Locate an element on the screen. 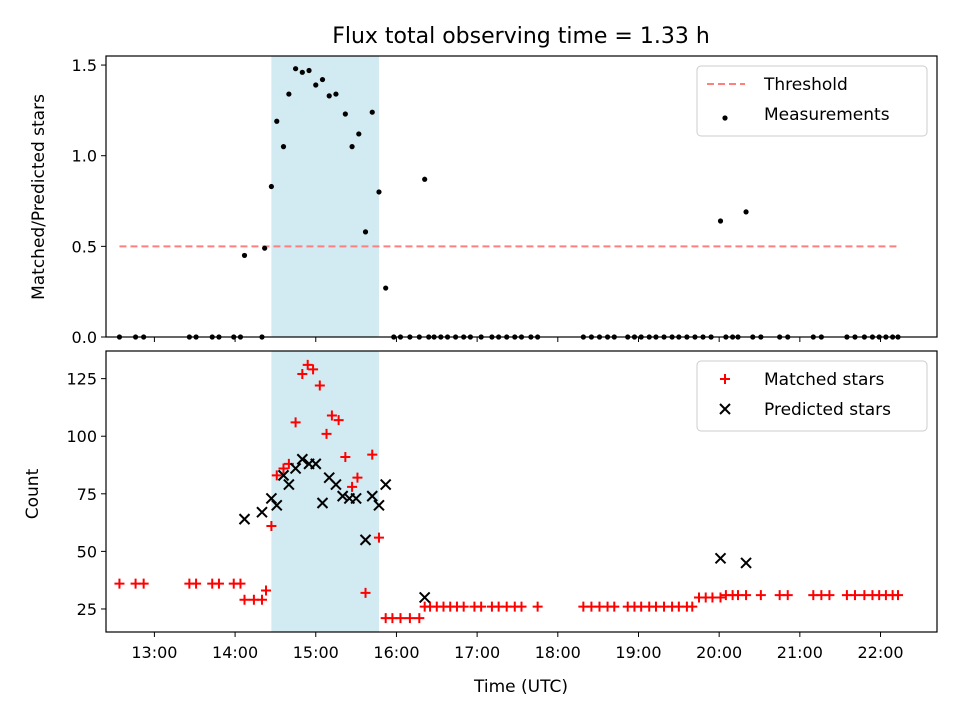 The height and width of the screenshot is (720, 960). y-tick-label: 75 is located at coordinates (87, 494).